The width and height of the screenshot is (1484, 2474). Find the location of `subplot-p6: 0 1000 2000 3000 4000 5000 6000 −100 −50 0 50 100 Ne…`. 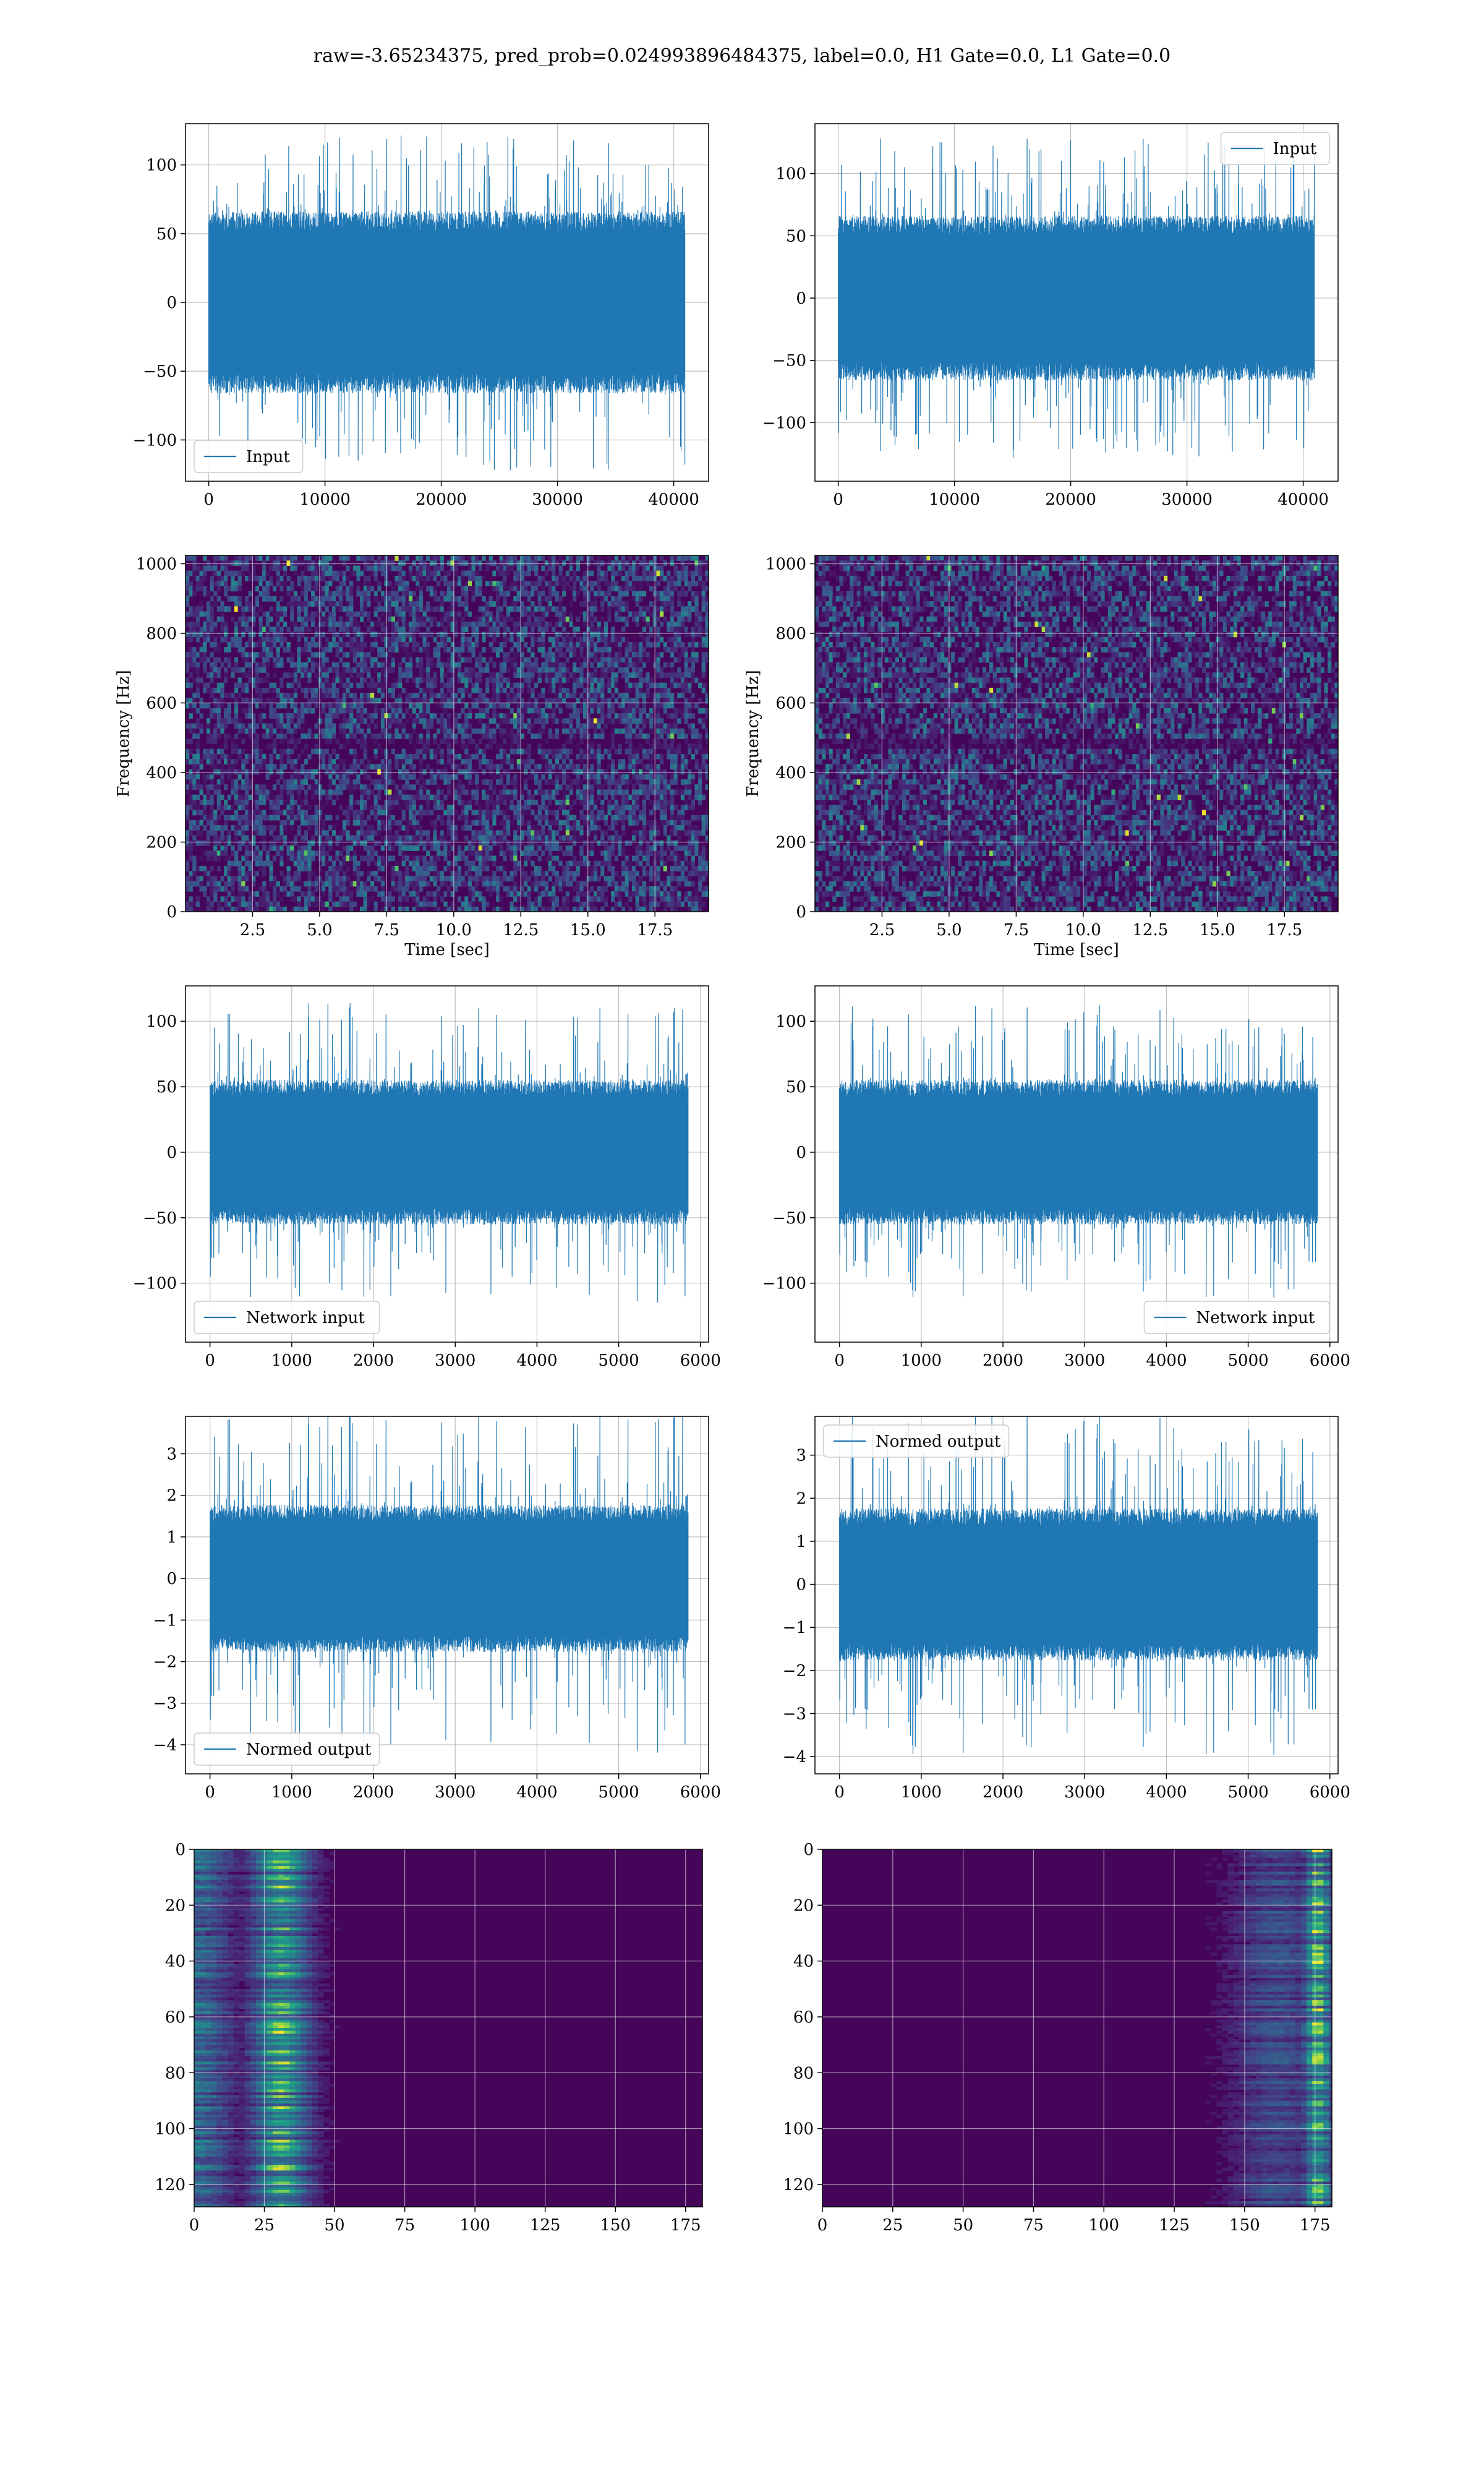

subplot-p6: 0 1000 2000 3000 4000 5000 6000 −100 −50 0 50 100 Ne… is located at coordinates (1056, 1177).